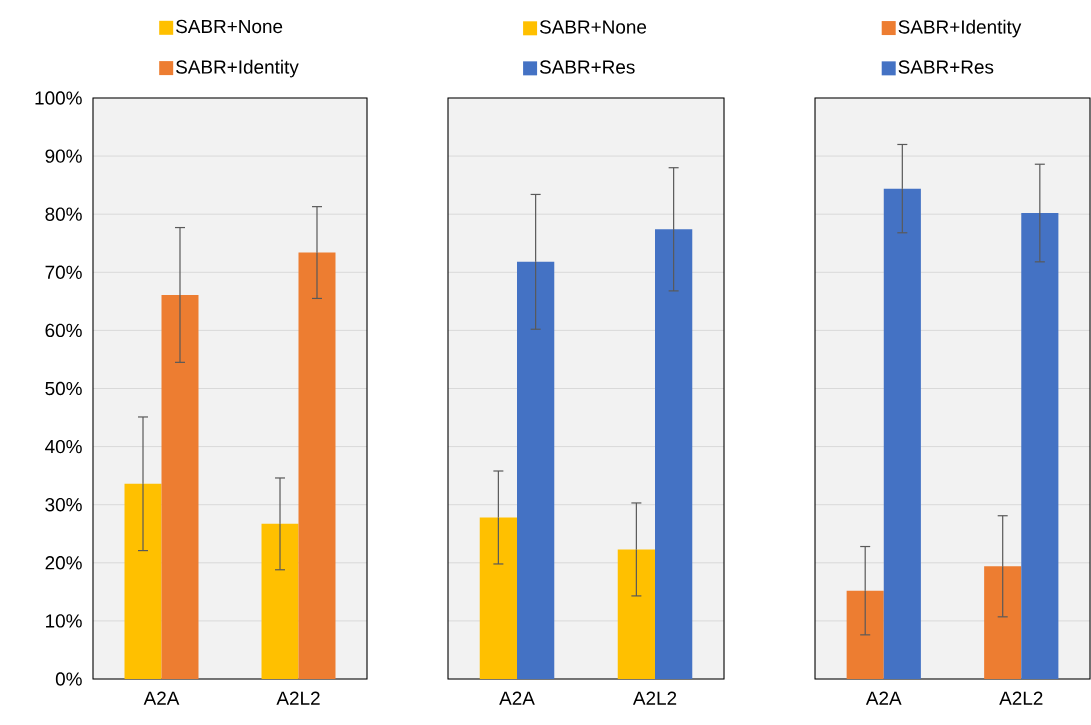  What do you see at coordinates (63, 563) in the screenshot?
I see `y-tick-label: 20%` at bounding box center [63, 563].